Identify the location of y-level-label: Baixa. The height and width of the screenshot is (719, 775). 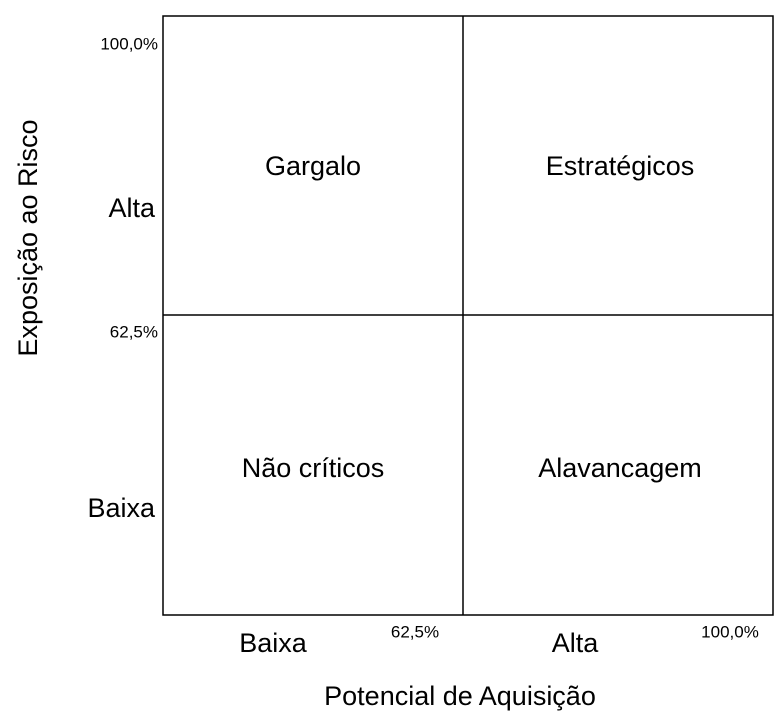
(121, 508).